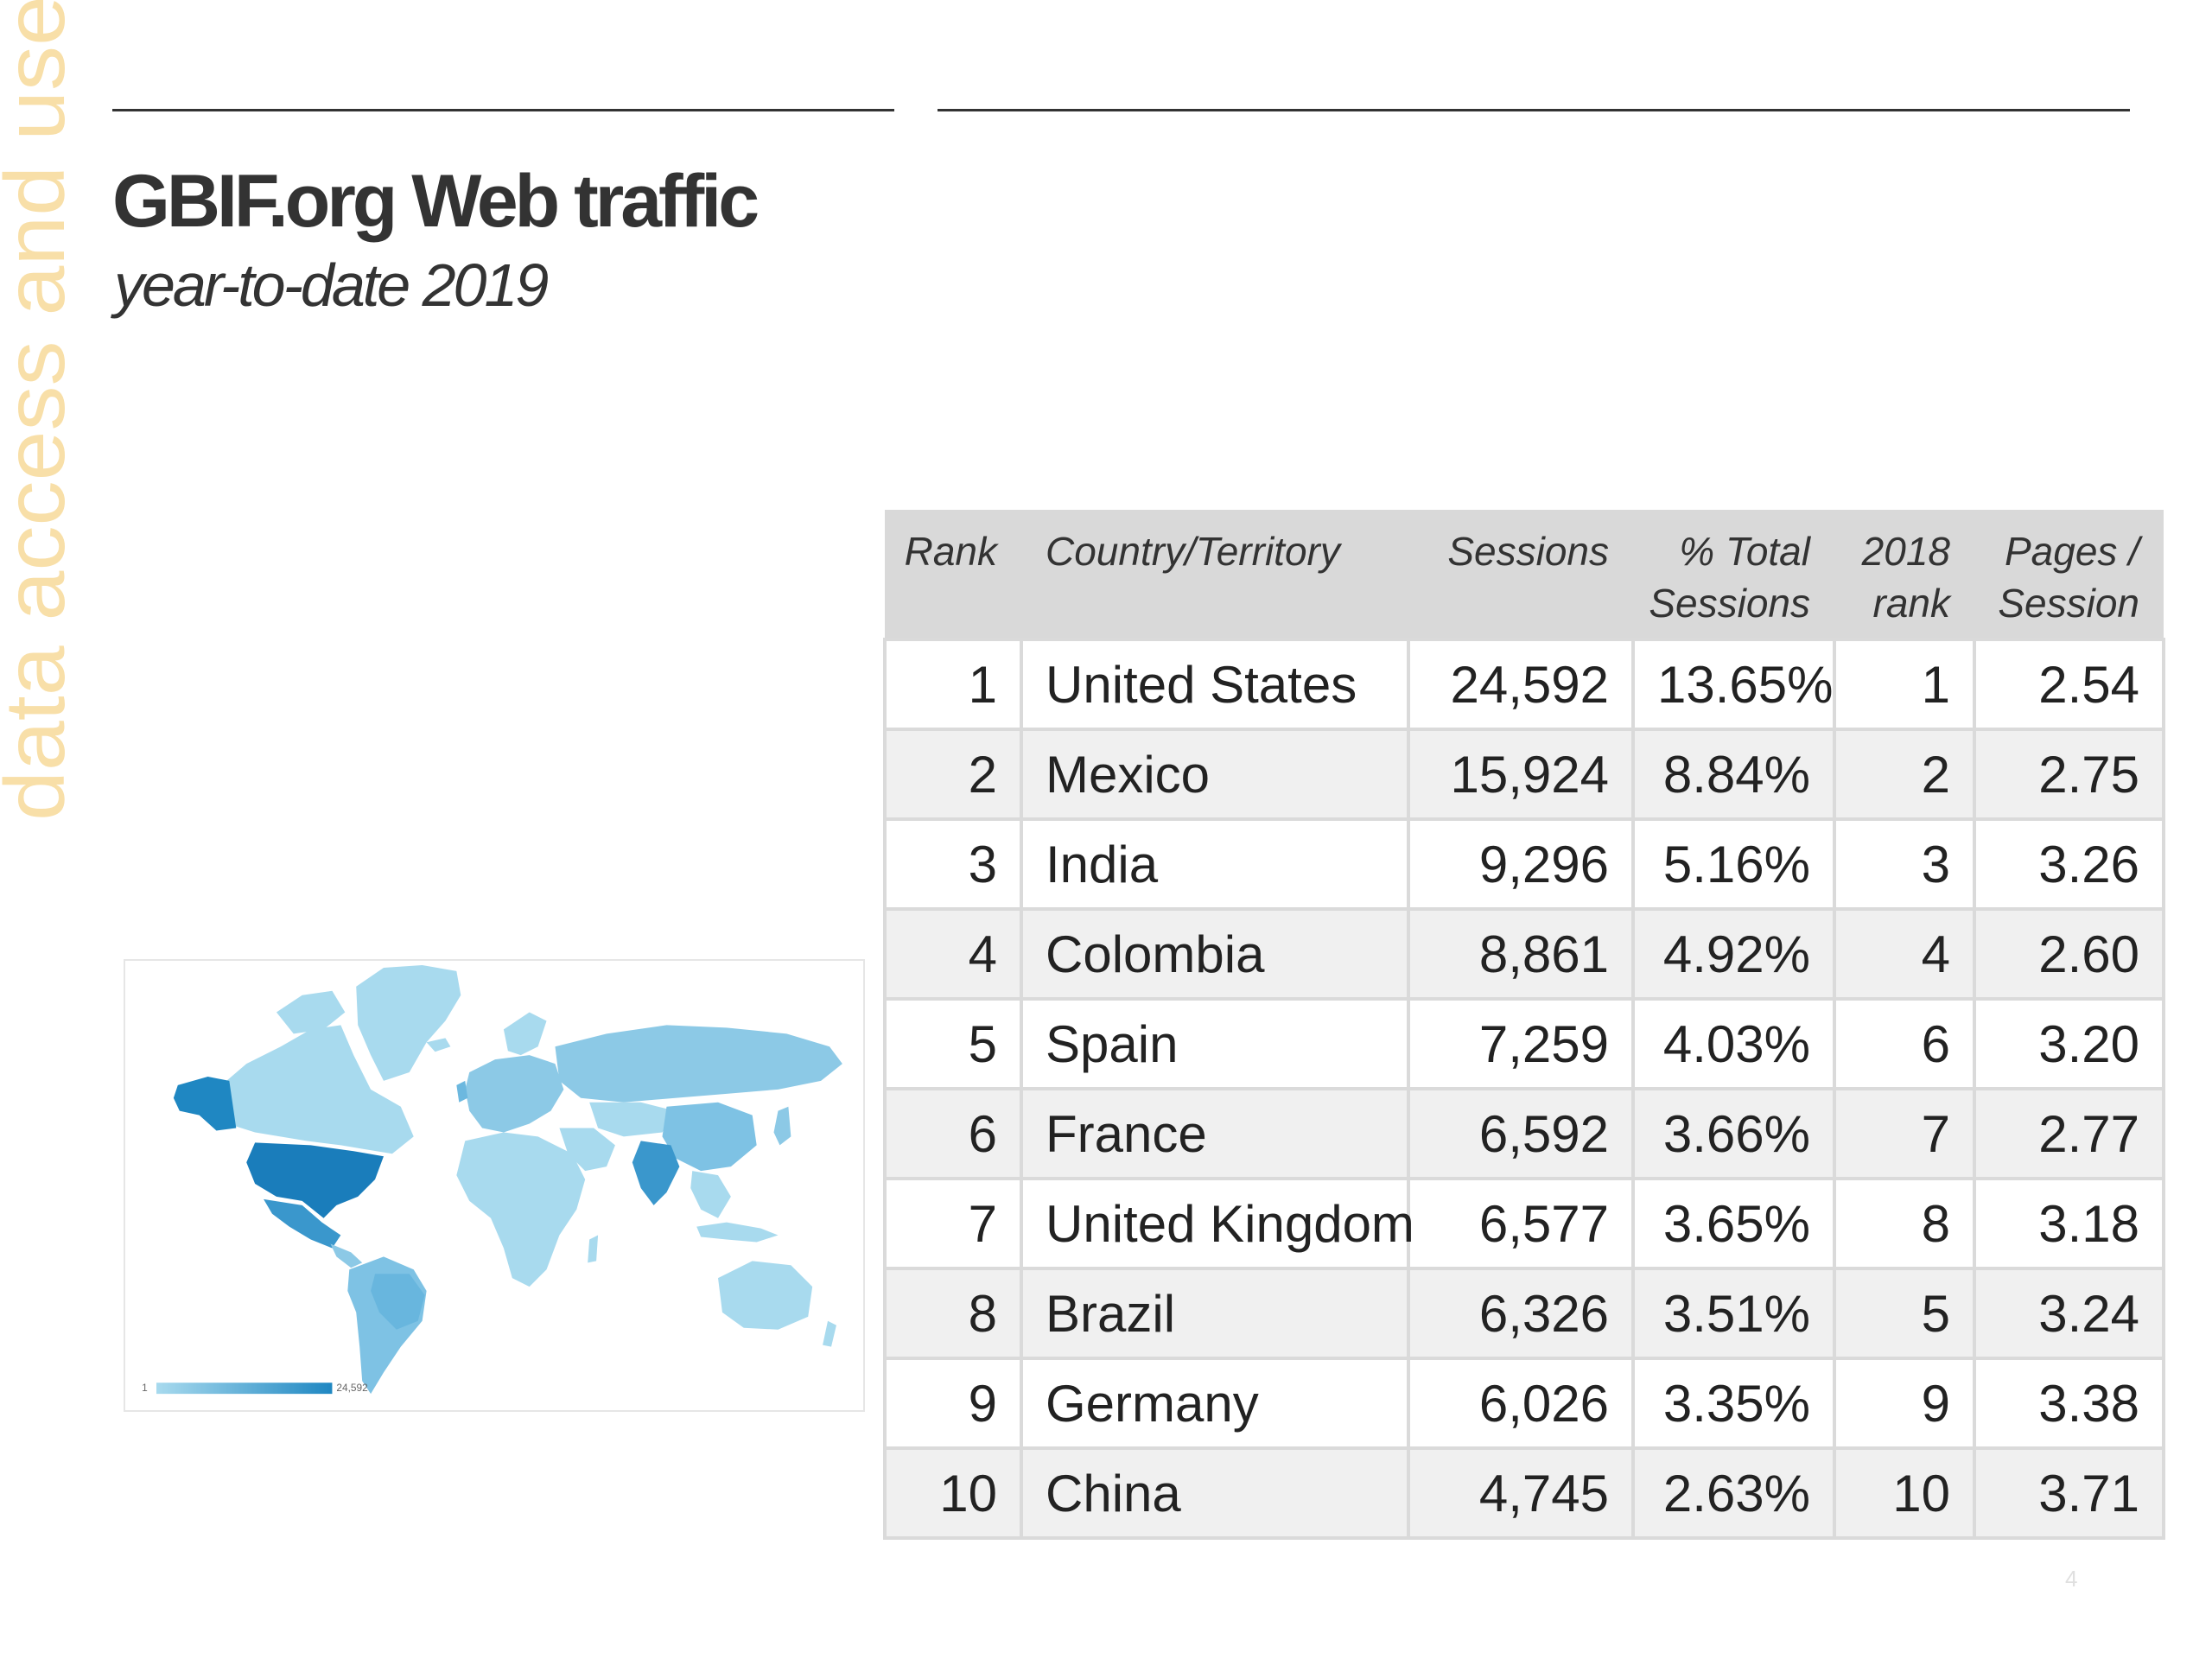 The width and height of the screenshot is (2212, 1659). Describe the element at coordinates (2069, 1043) in the screenshot. I see `cell-pages: 3.20` at that location.